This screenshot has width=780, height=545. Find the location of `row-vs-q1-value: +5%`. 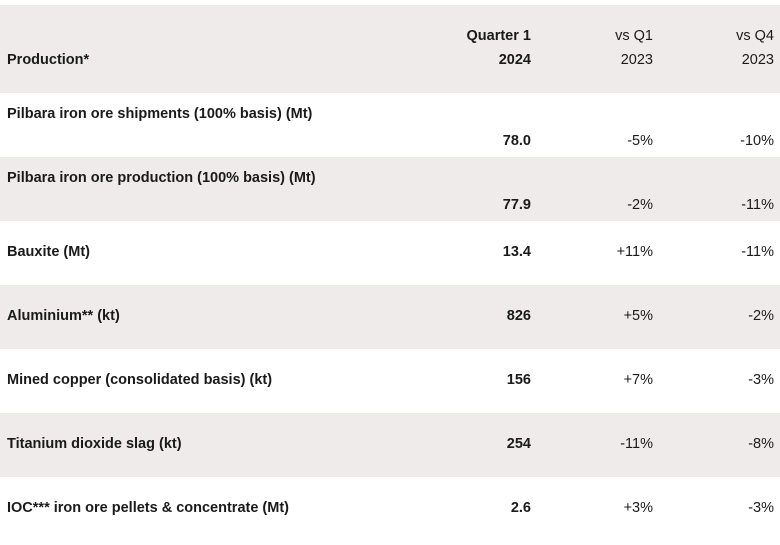

row-vs-q1-value: +5% is located at coordinates (638, 316).